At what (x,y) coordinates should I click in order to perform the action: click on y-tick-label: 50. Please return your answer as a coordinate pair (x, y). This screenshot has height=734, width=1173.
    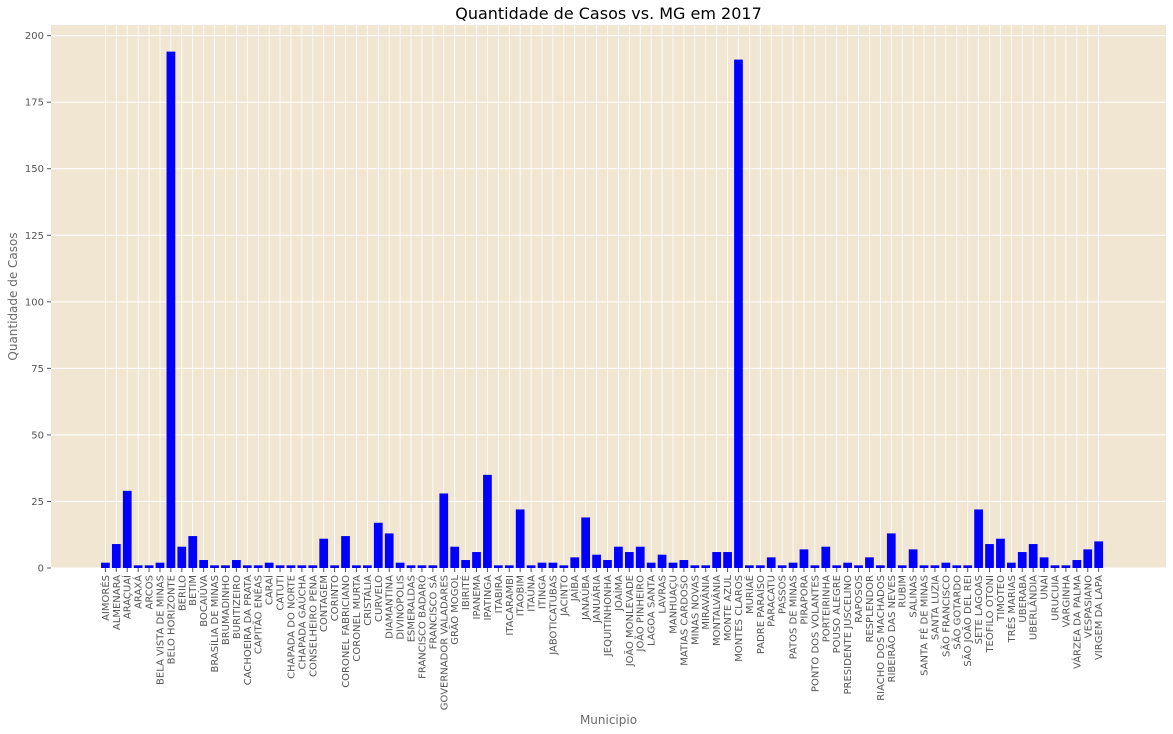
    Looking at the image, I should click on (37, 435).